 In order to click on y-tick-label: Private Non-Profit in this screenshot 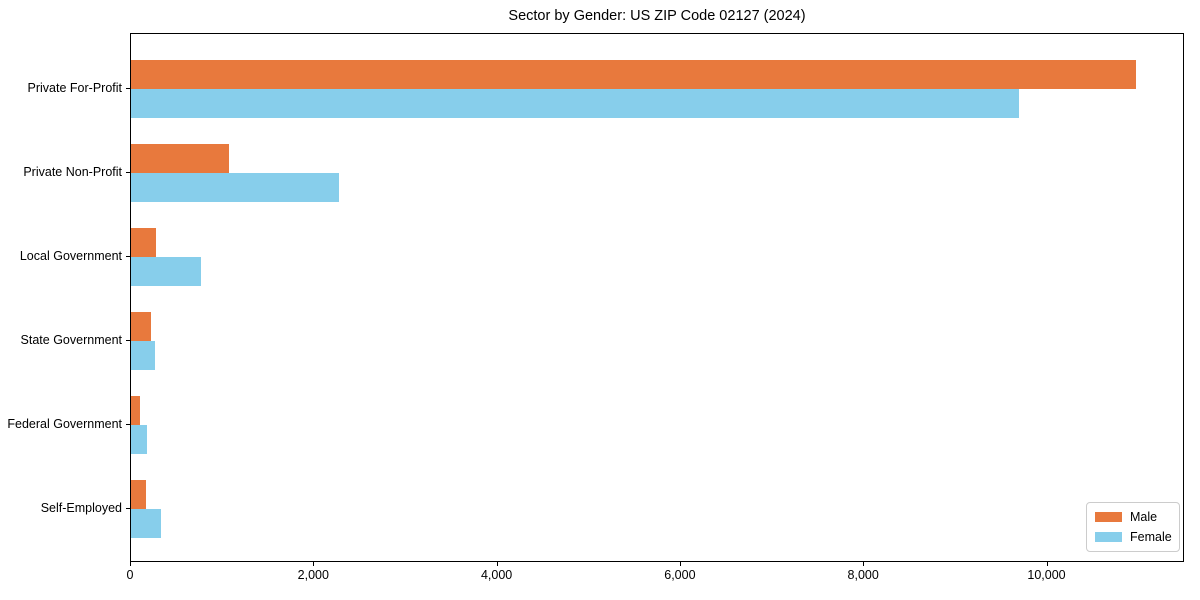, I will do `click(72, 172)`.